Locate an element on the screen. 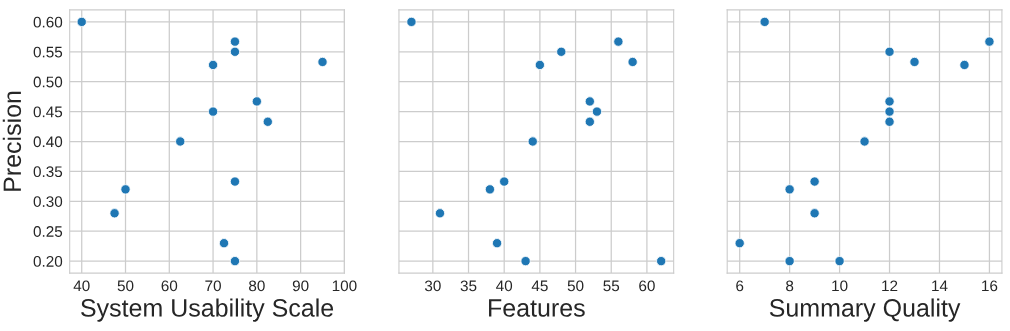  x-tick-label: 14 is located at coordinates (940, 286).